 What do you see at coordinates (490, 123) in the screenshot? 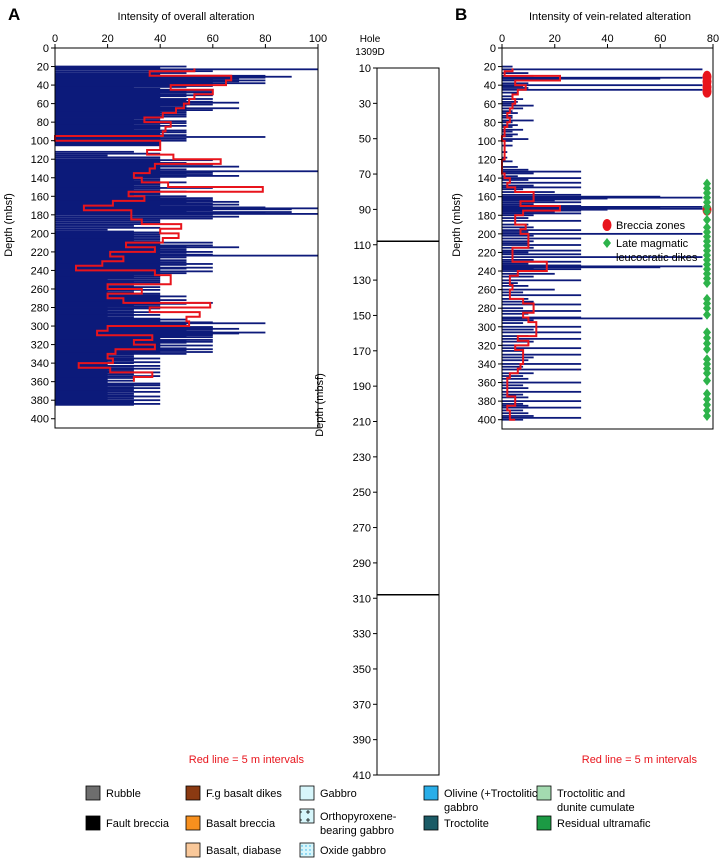
I see `y-tick-label: 80` at bounding box center [490, 123].